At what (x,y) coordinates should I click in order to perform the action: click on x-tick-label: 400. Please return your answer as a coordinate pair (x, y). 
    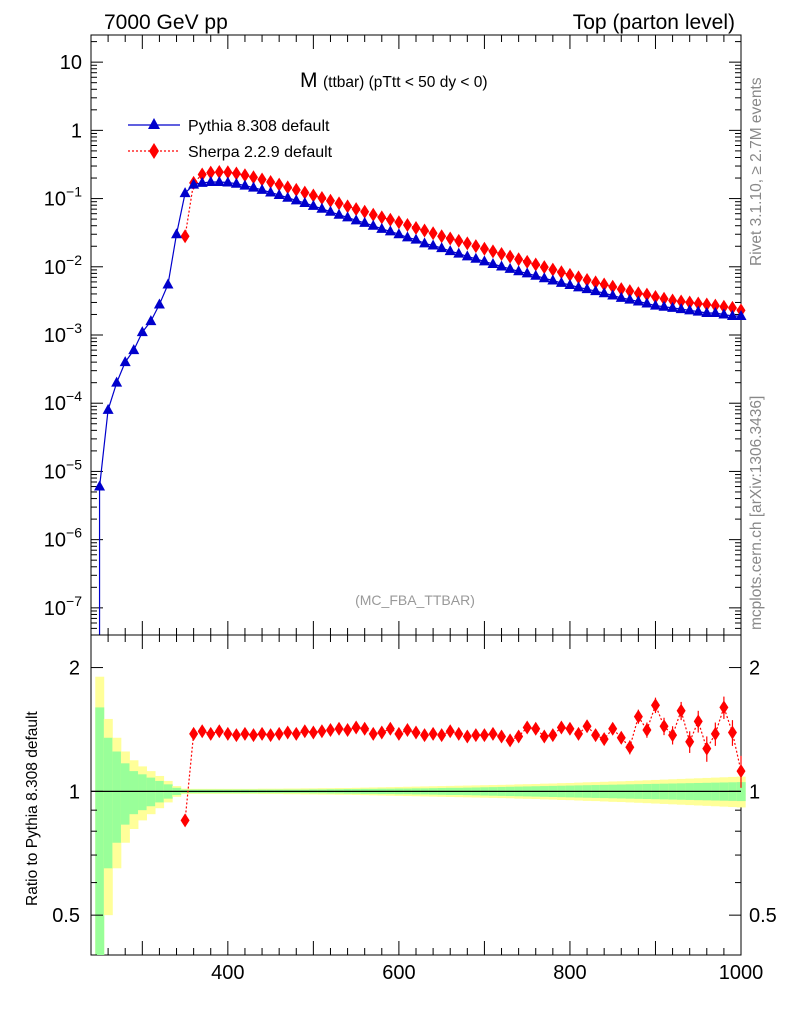
    Looking at the image, I should click on (227, 973).